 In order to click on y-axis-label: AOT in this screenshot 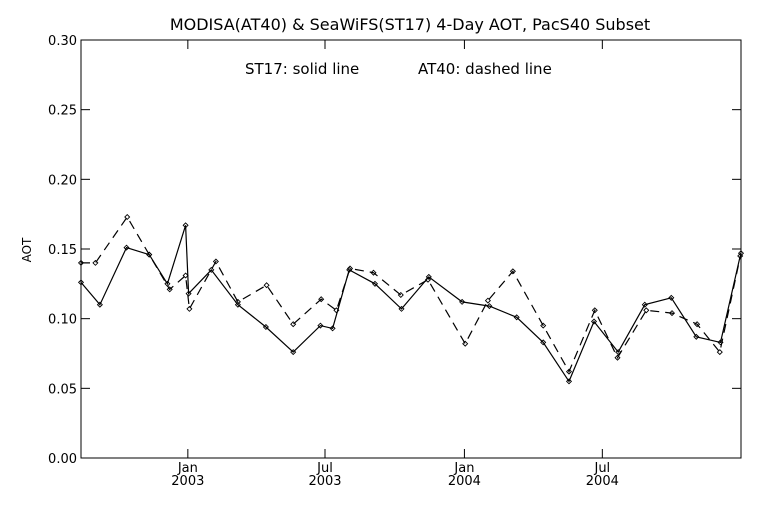, I will do `click(27, 249)`.